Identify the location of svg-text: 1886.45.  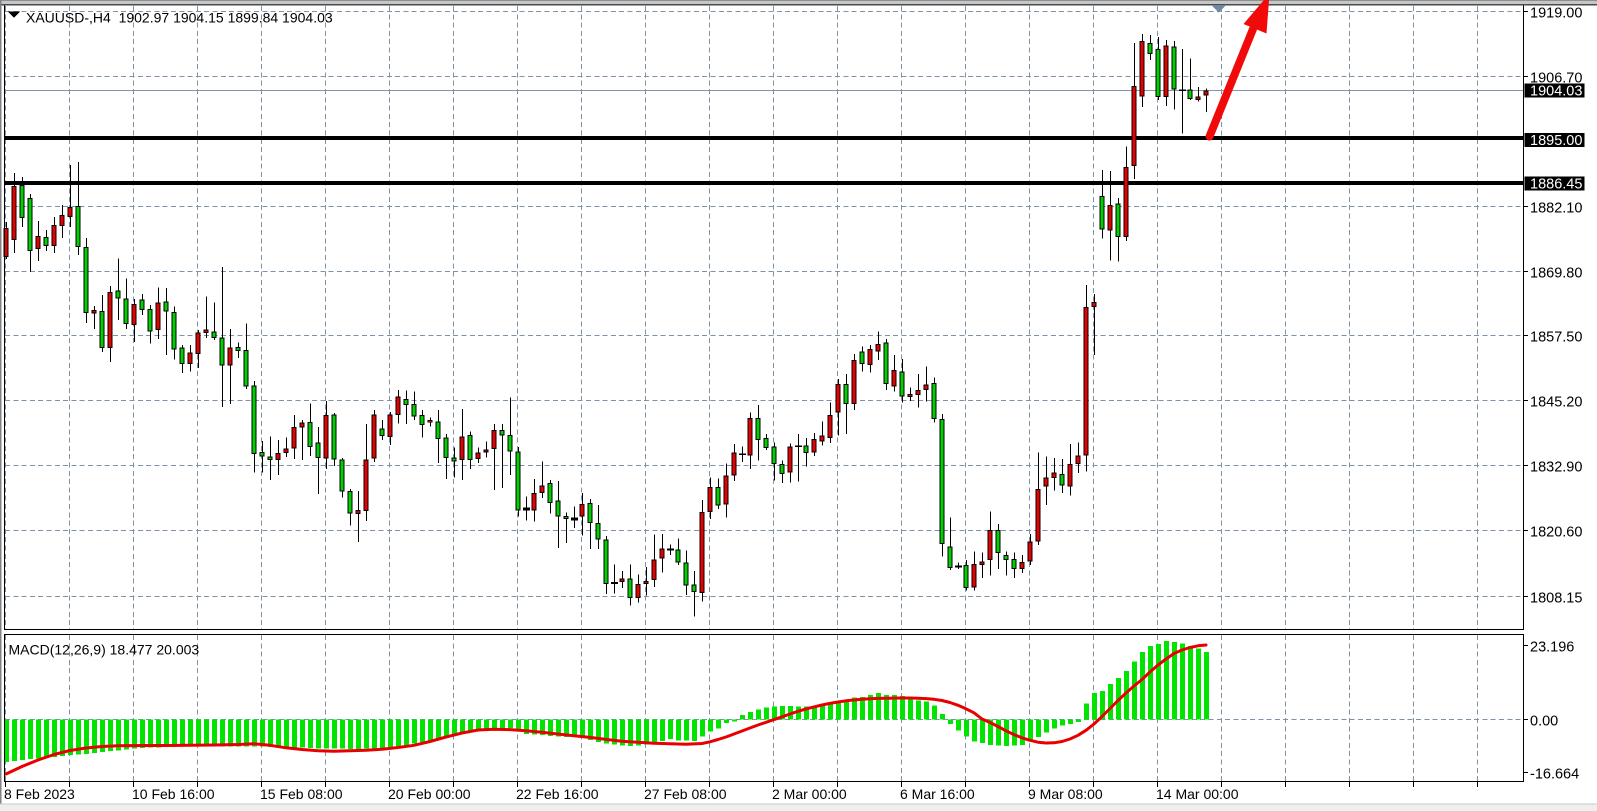
(1556, 185).